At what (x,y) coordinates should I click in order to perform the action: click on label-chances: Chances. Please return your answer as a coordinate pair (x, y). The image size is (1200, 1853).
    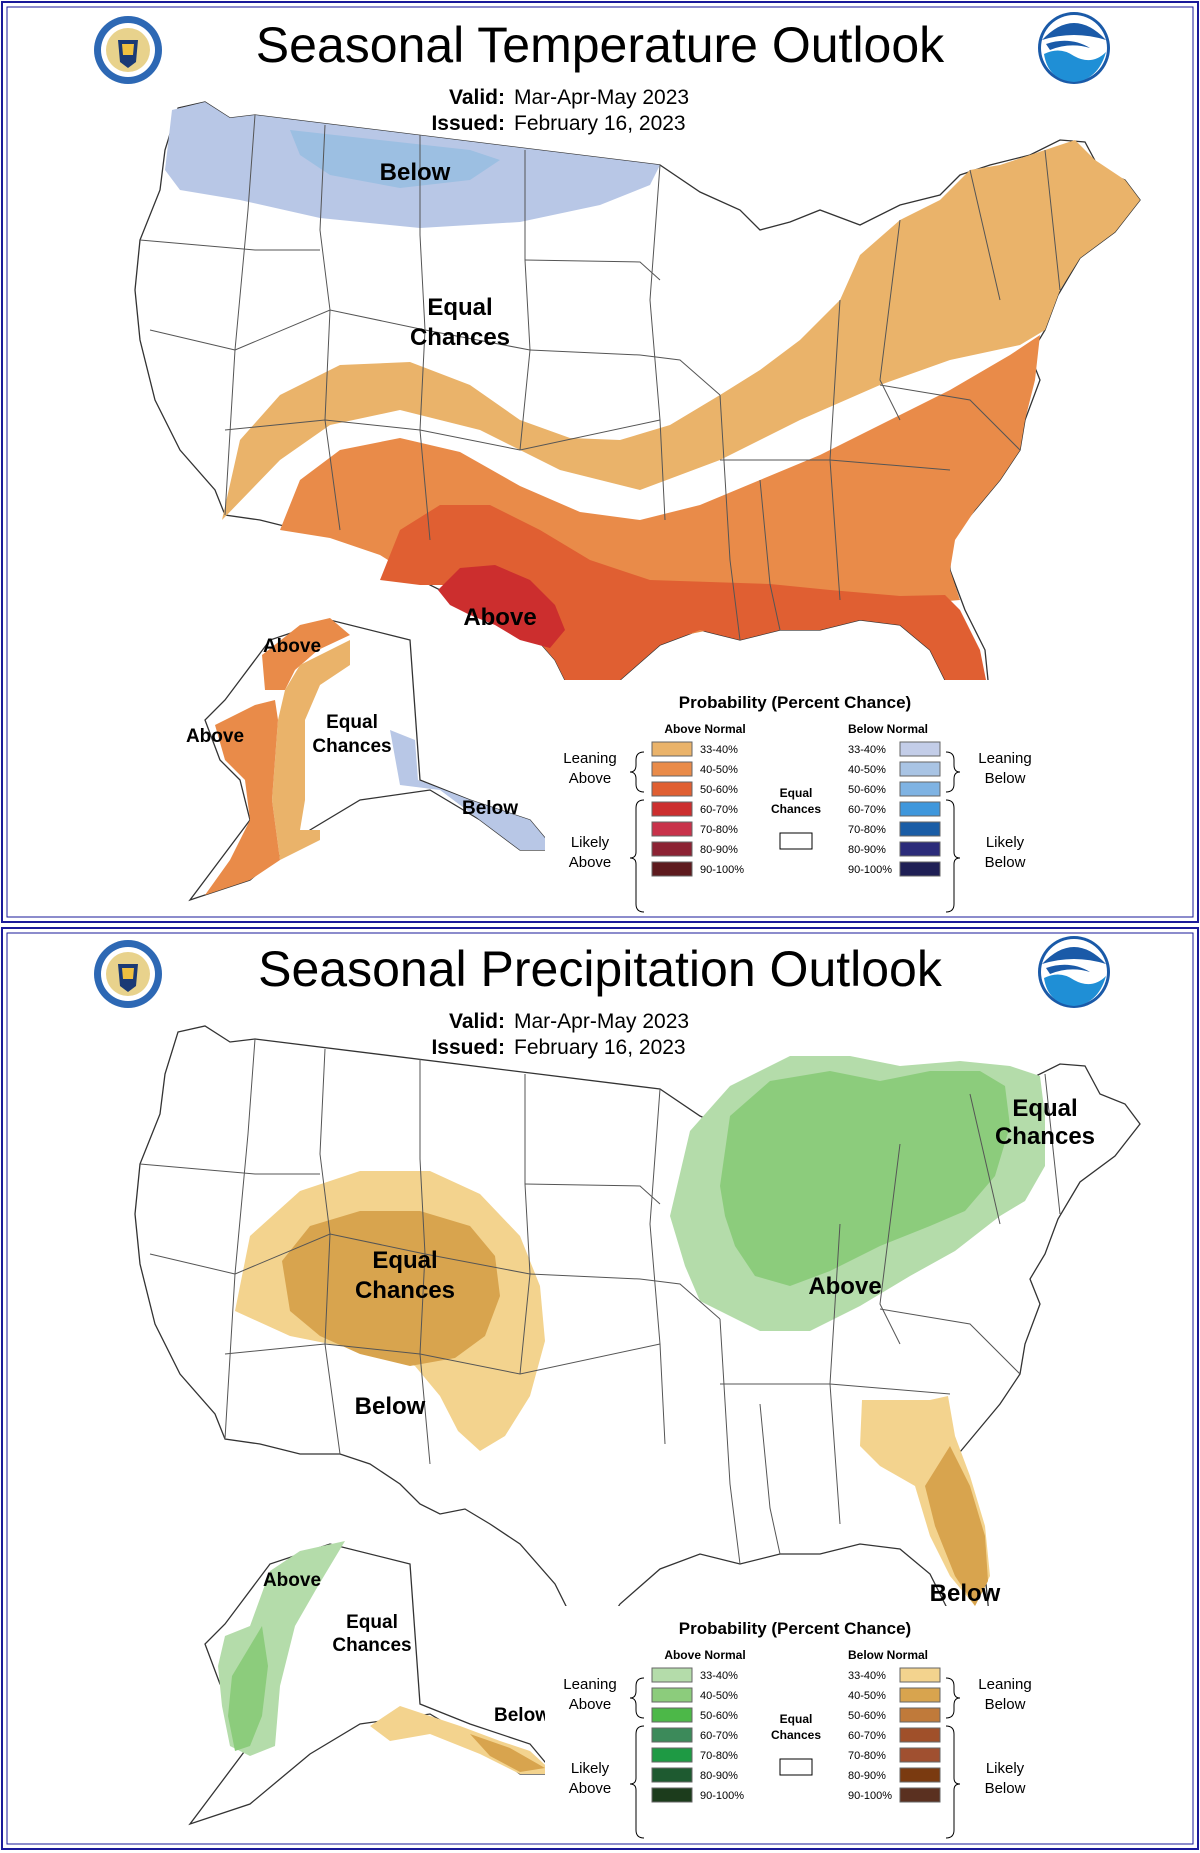
    Looking at the image, I should click on (460, 337).